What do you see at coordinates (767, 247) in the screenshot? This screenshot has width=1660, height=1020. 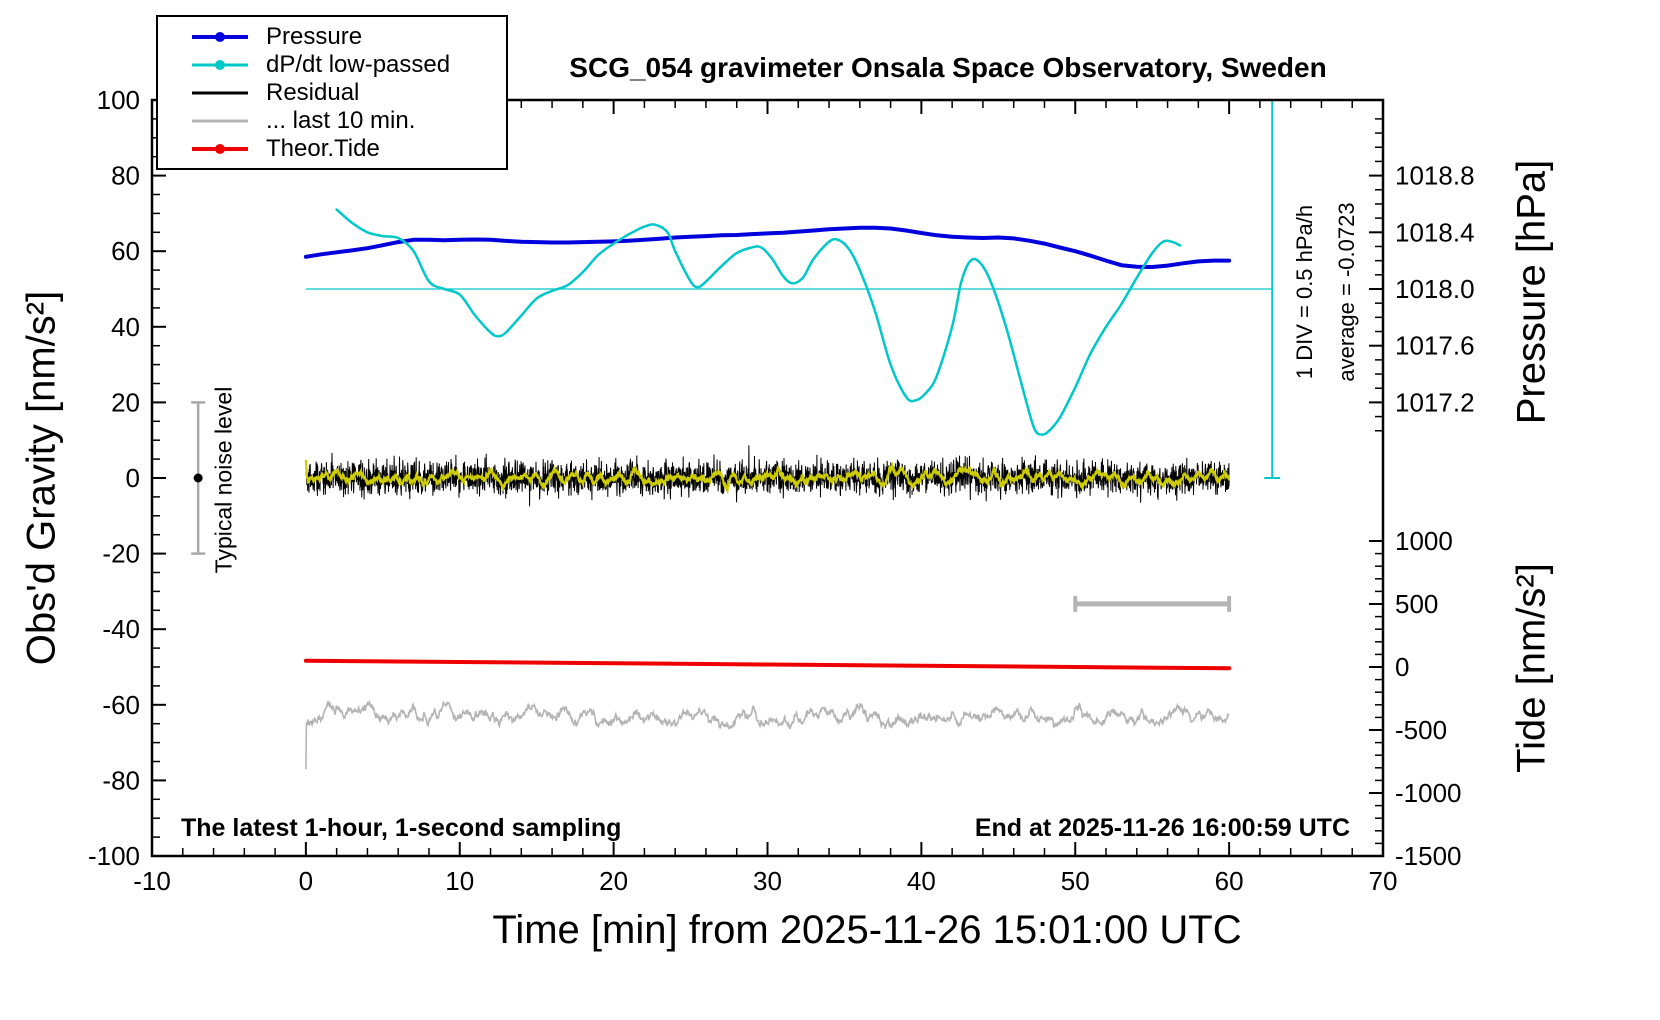 I see `pressure-series-line` at bounding box center [767, 247].